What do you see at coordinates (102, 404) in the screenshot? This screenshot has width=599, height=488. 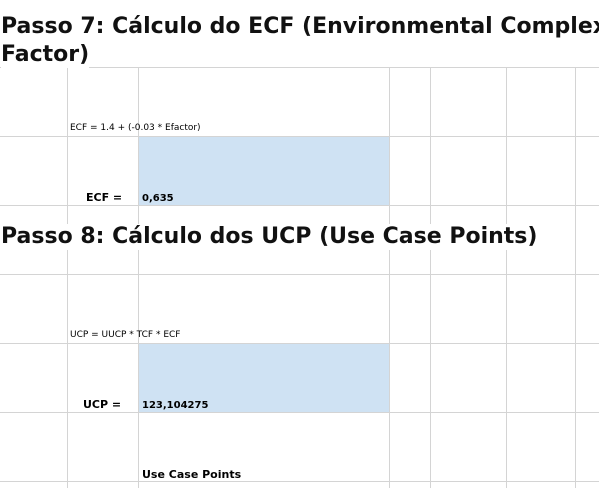 I see `ucp-label: UCP =` at bounding box center [102, 404].